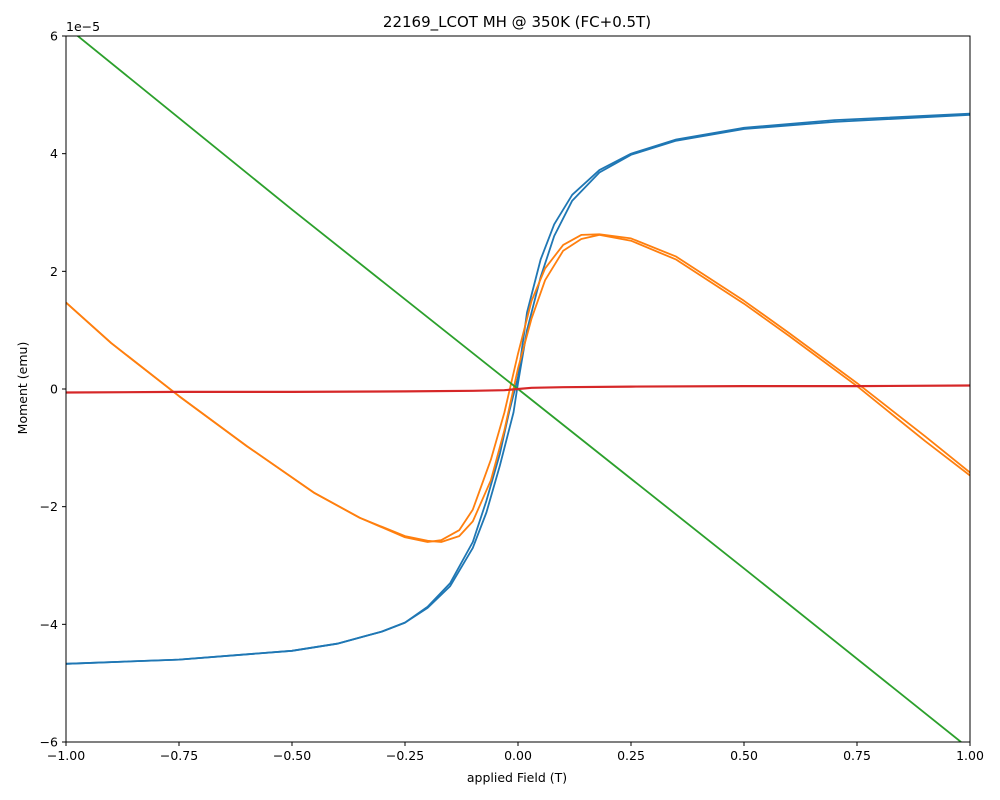 The width and height of the screenshot is (1000, 800). I want to click on y-tick-label: 0, so click(54, 389).